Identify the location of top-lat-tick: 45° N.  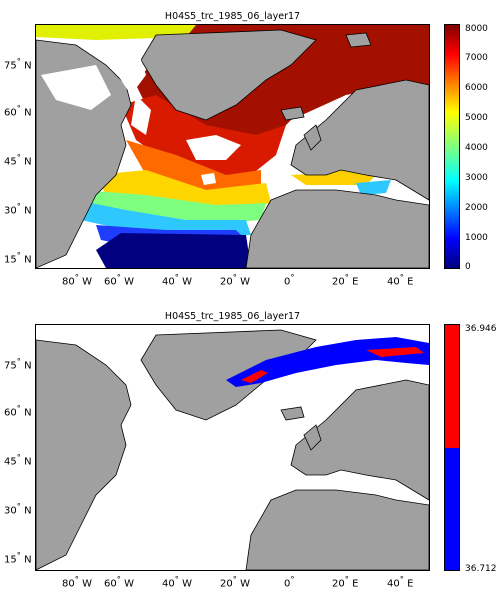
(18, 160).